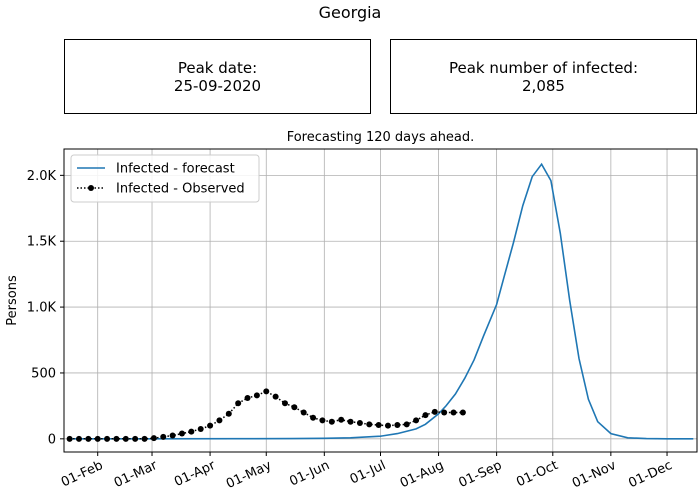  What do you see at coordinates (175, 169) in the screenshot?
I see `legend-label-forecast: Infected - forecast` at bounding box center [175, 169].